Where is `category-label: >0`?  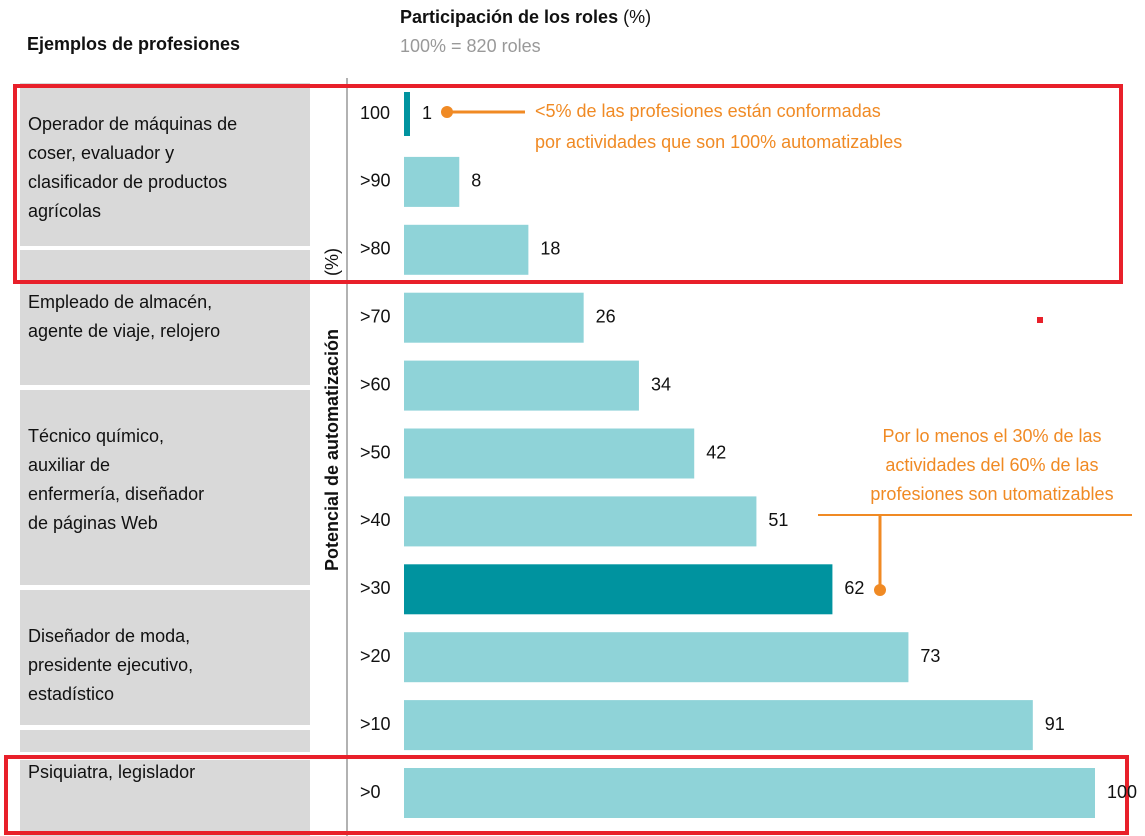
category-label: >0 is located at coordinates (370, 792).